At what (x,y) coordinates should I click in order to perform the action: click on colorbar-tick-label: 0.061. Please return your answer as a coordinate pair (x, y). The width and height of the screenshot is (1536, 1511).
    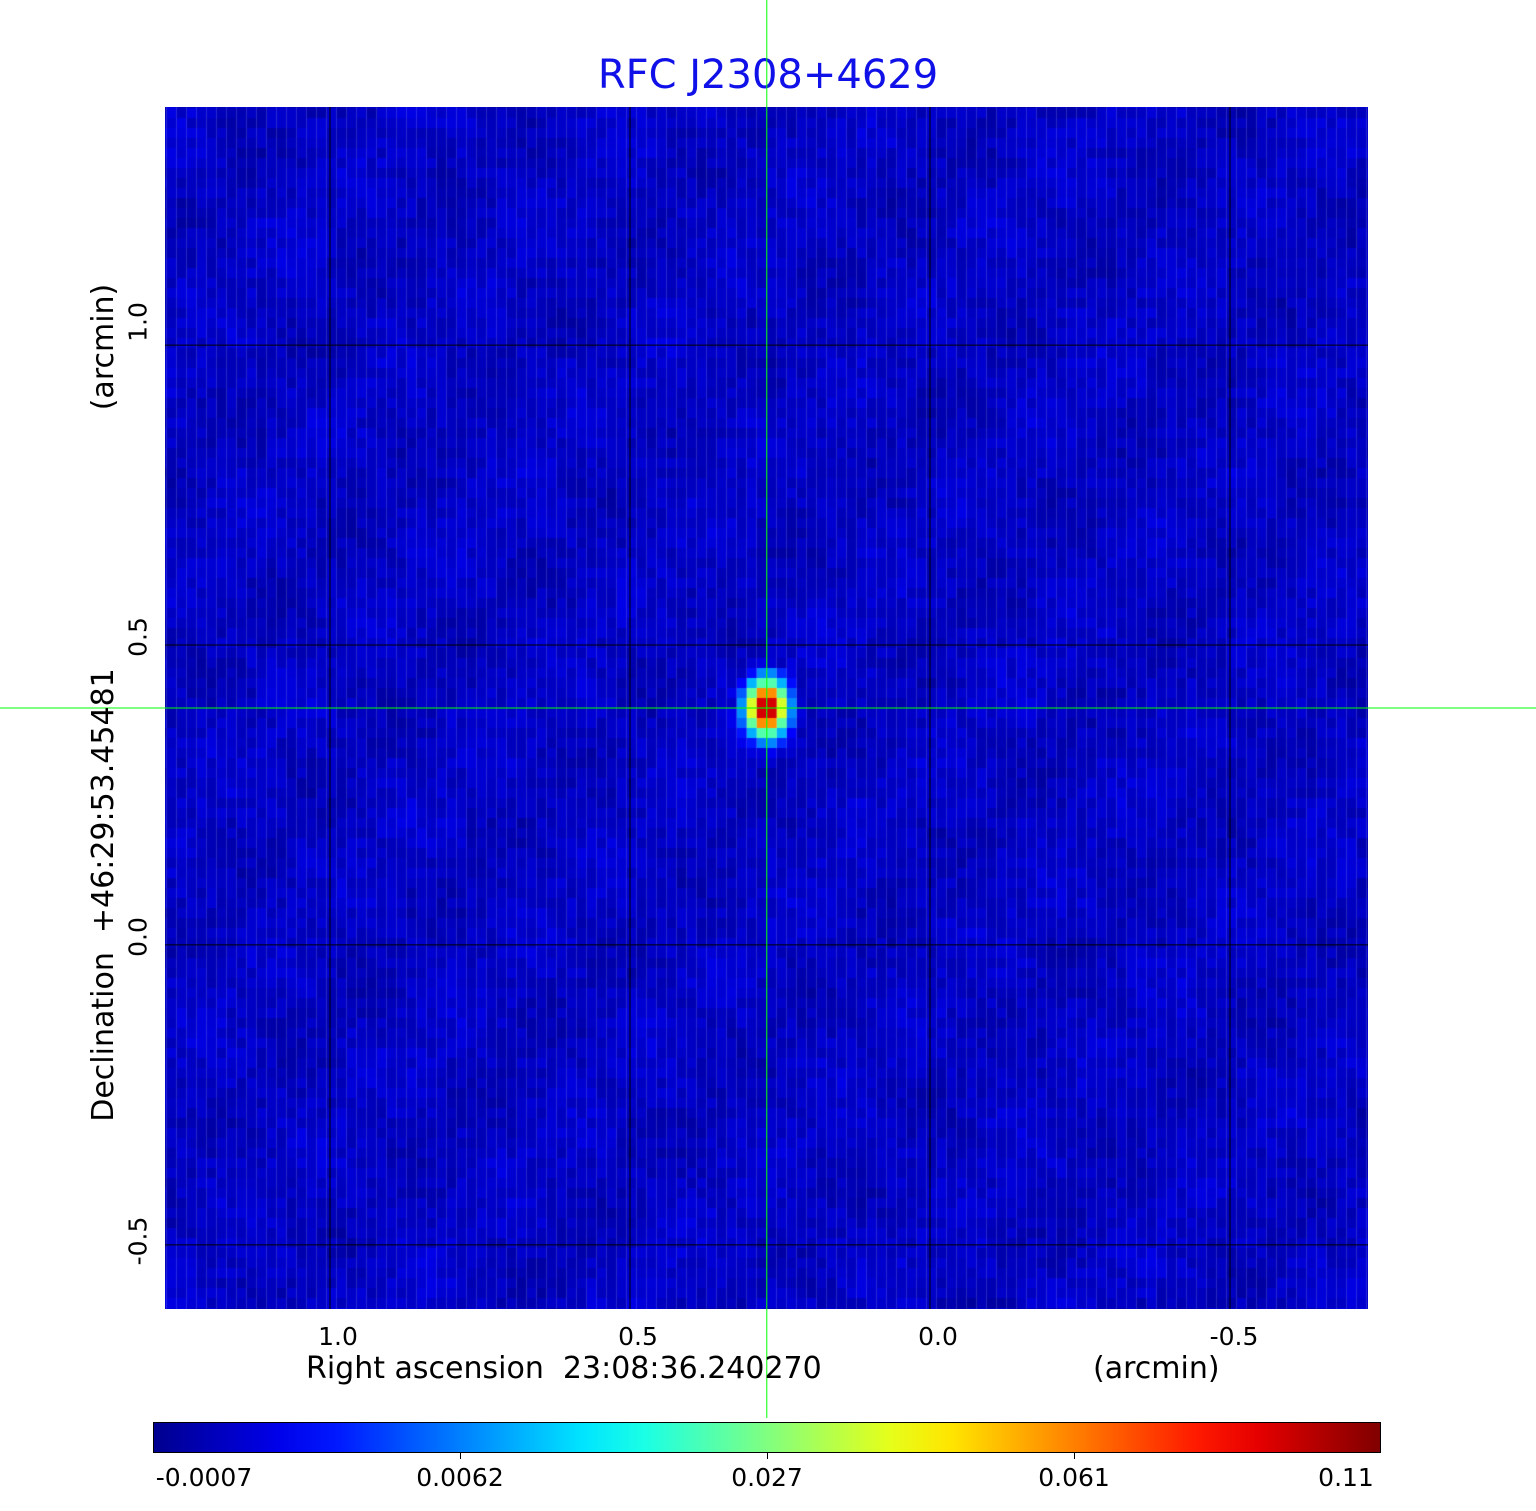
    Looking at the image, I should click on (1074, 1477).